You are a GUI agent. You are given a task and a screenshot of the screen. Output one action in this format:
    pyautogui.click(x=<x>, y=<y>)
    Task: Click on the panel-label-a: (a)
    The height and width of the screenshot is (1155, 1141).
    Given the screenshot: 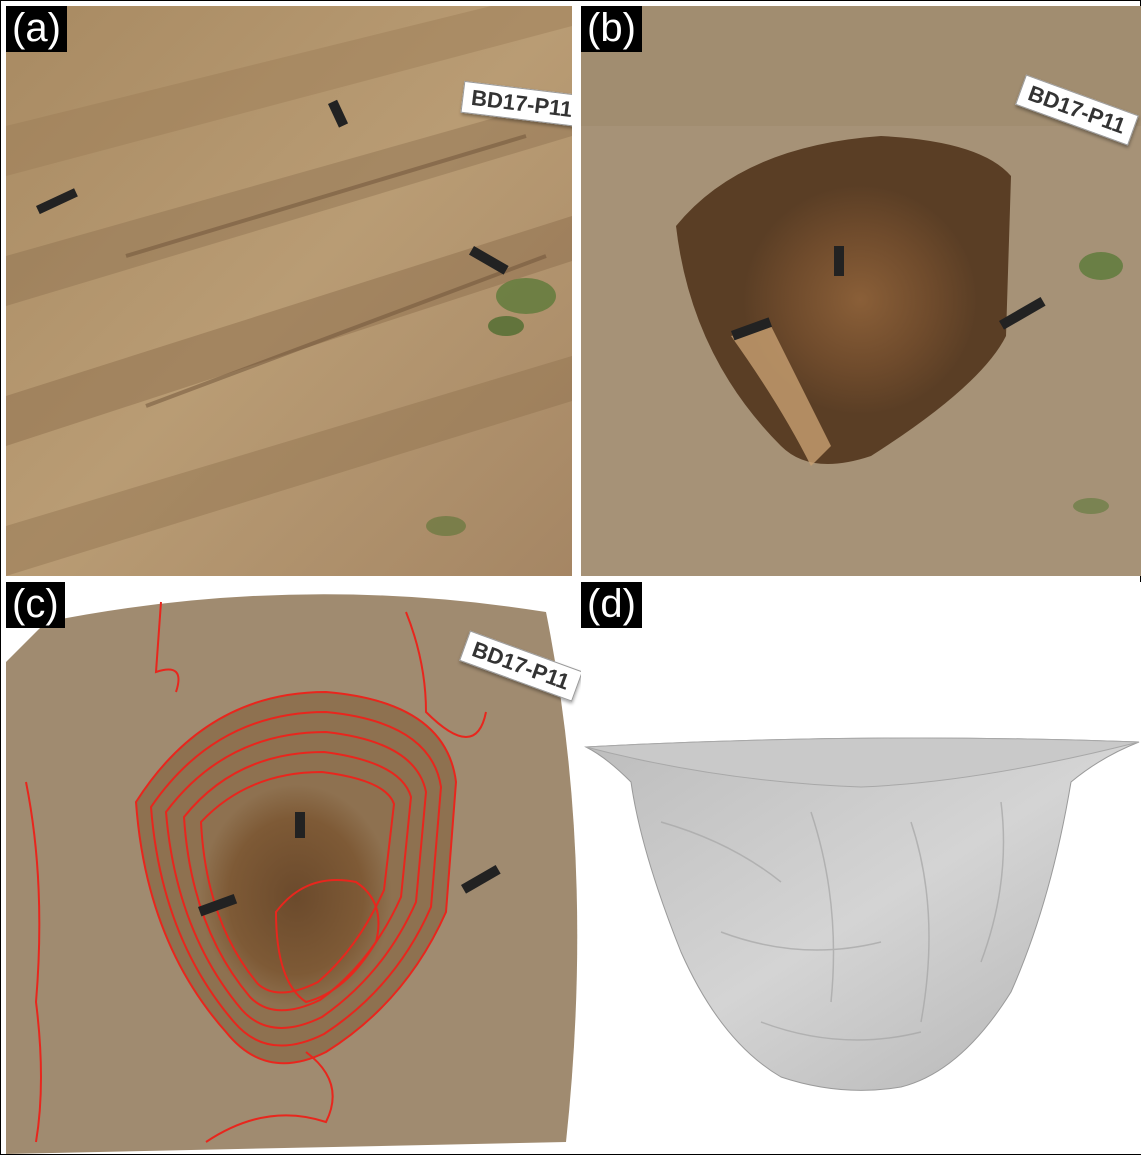 What is the action you would take?
    pyautogui.click(x=36, y=29)
    